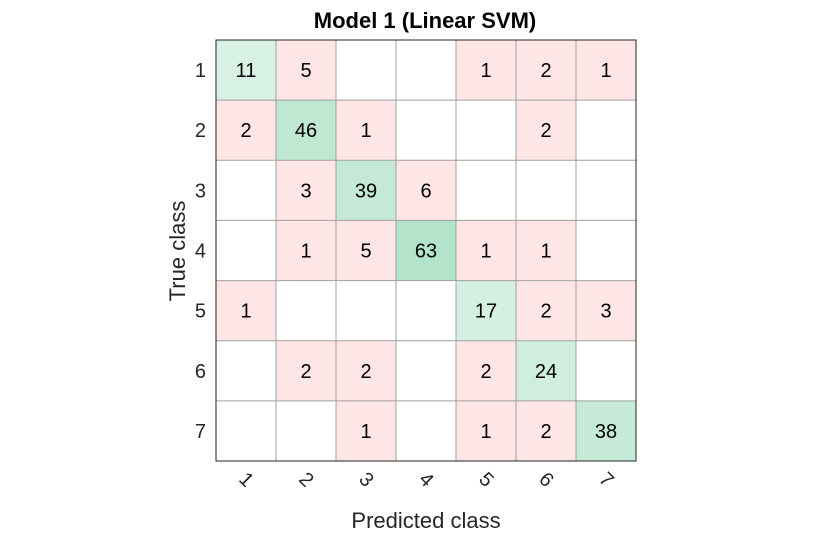 This screenshot has width=823, height=535. I want to click on cell-value-label: 11, so click(246, 71).